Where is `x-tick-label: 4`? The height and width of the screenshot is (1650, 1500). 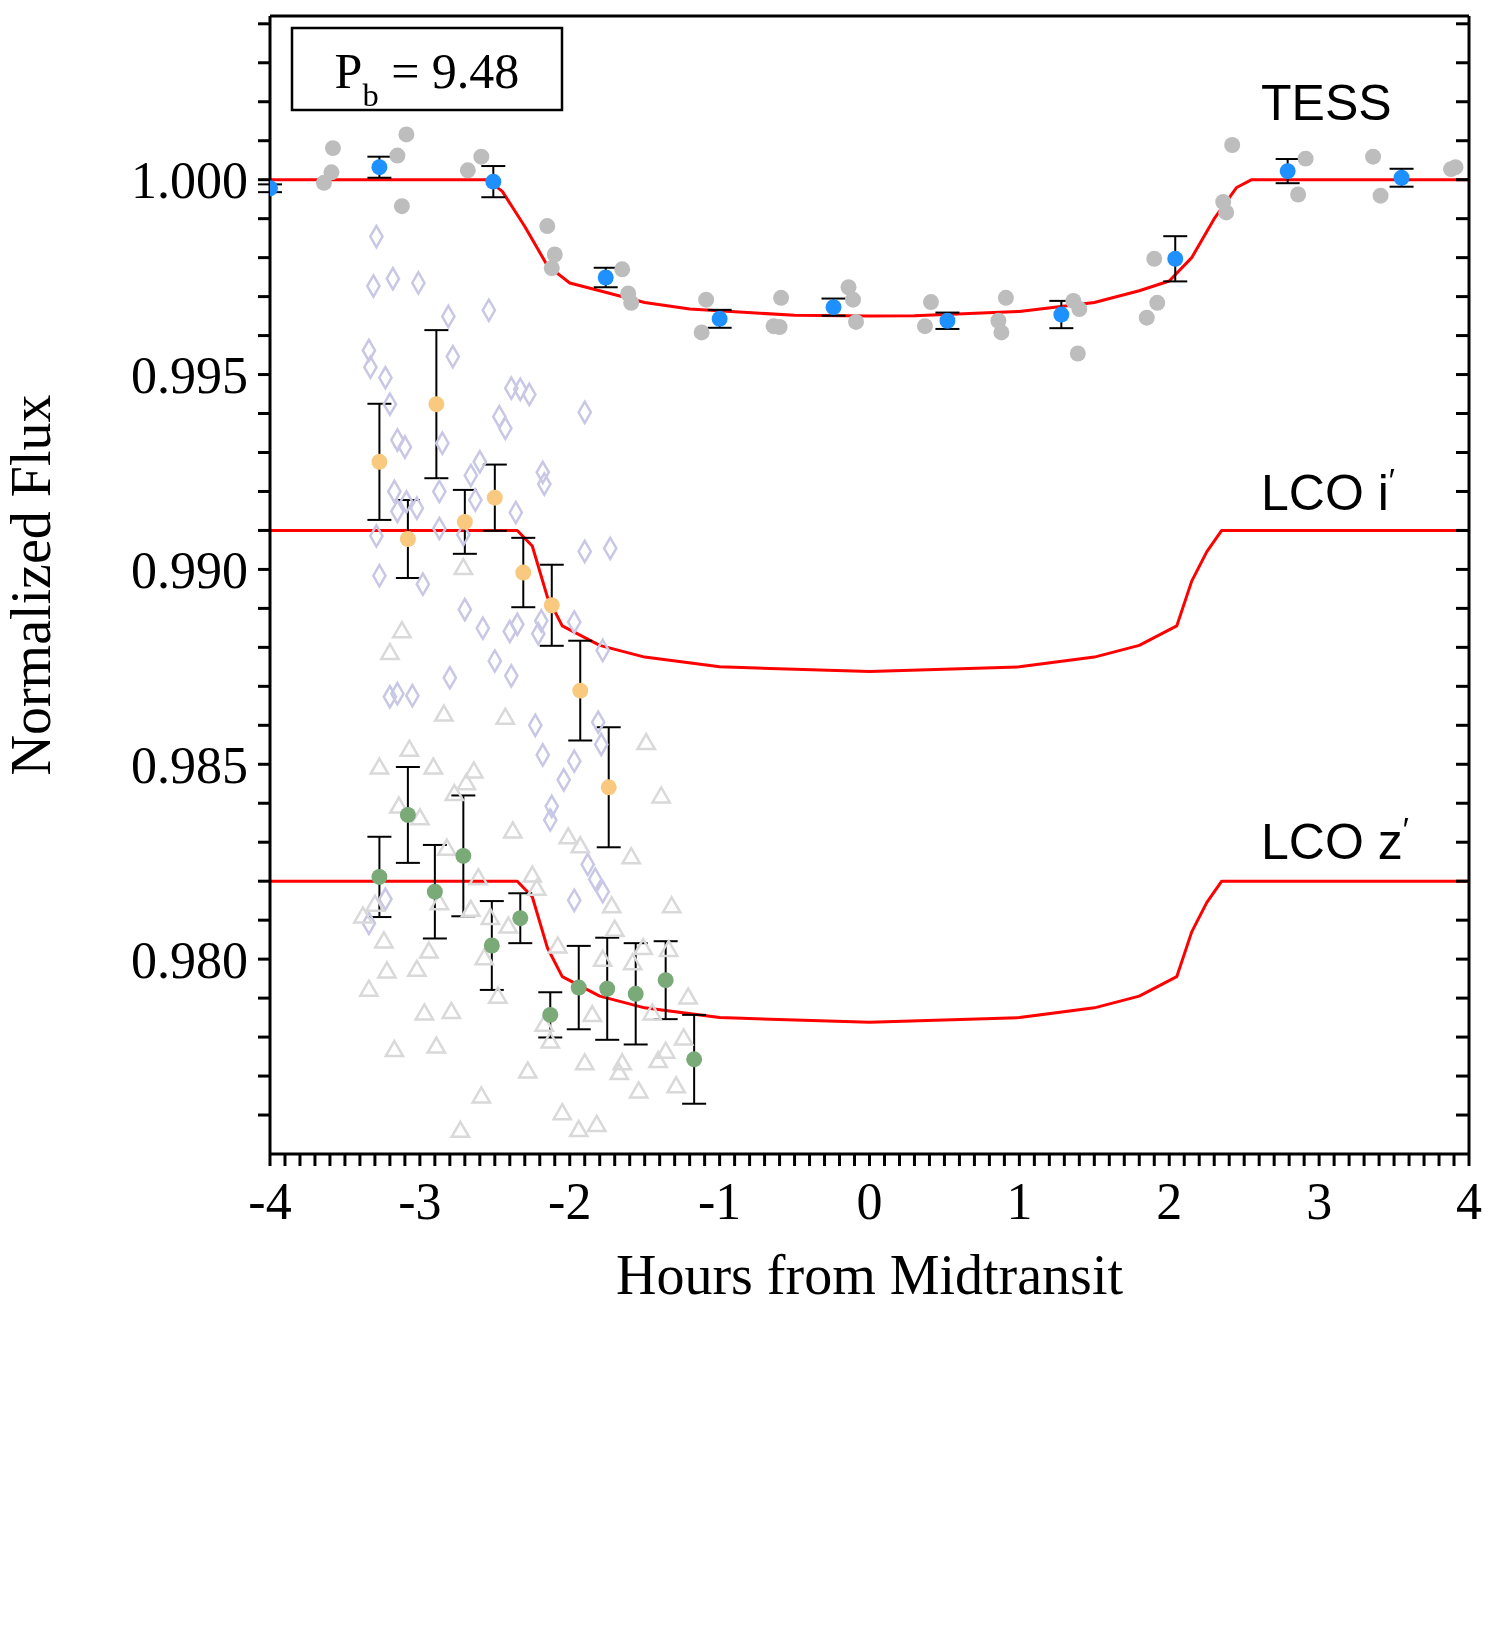 x-tick-label: 4 is located at coordinates (1469, 1201).